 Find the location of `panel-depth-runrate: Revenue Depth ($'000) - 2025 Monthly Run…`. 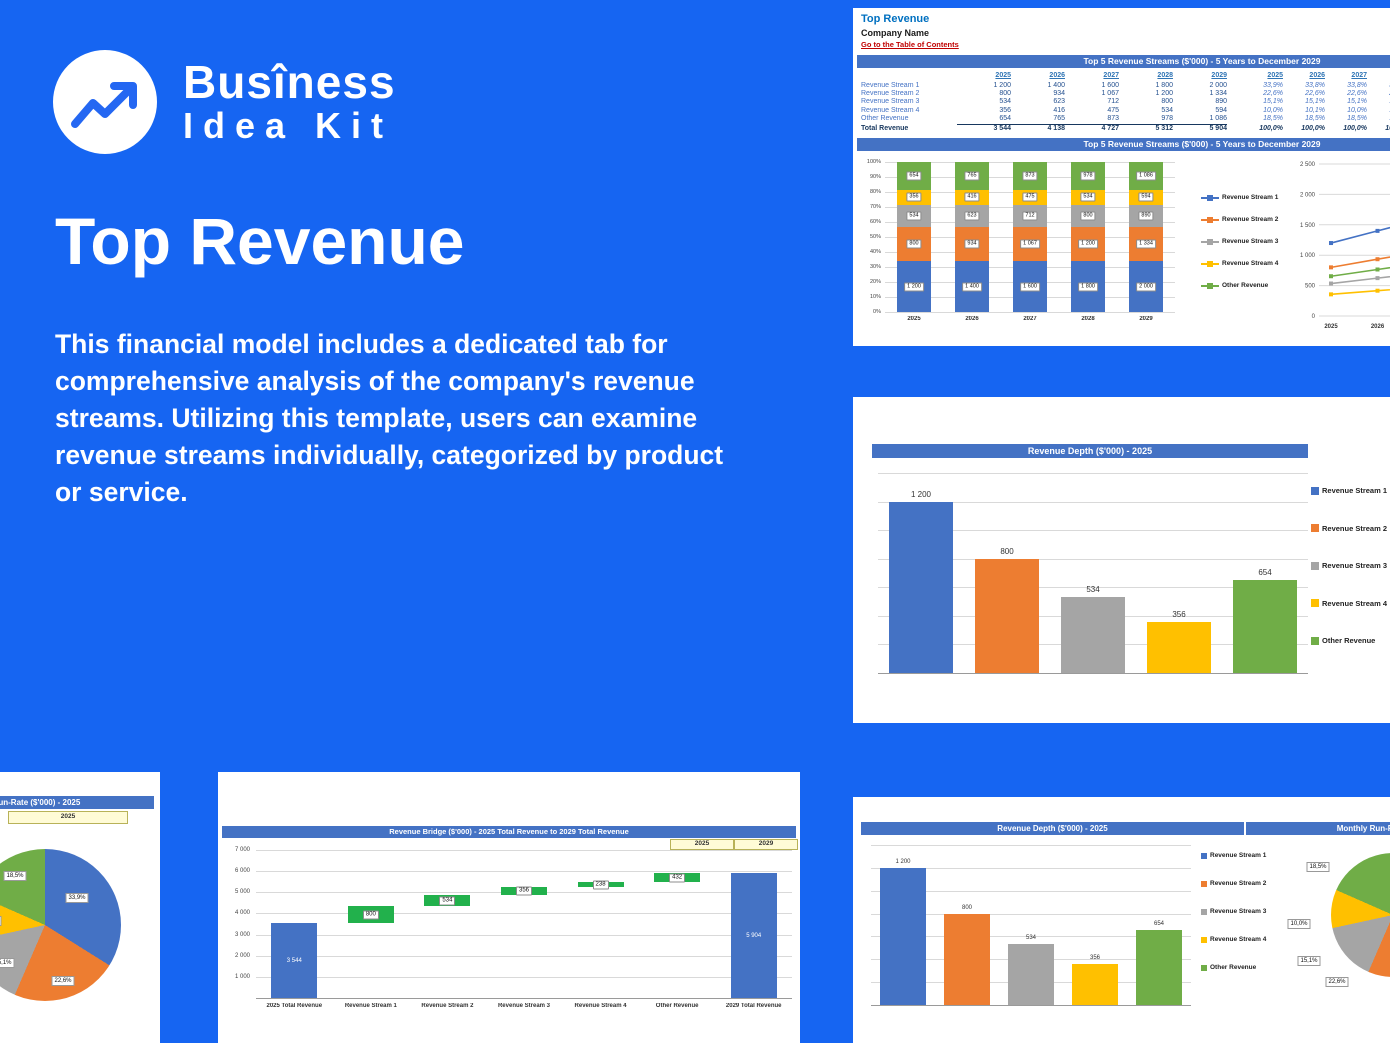

panel-depth-runrate: Revenue Depth ($'000) - 2025 Monthly Run… is located at coordinates (1121, 920).